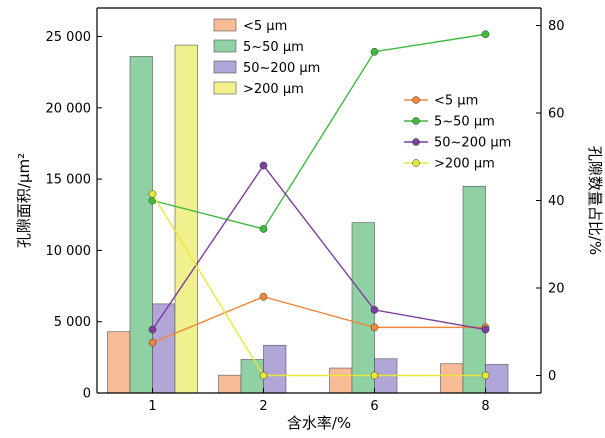  What do you see at coordinates (69, 37) in the screenshot?
I see `y-tick-label-left: 25 000` at bounding box center [69, 37].